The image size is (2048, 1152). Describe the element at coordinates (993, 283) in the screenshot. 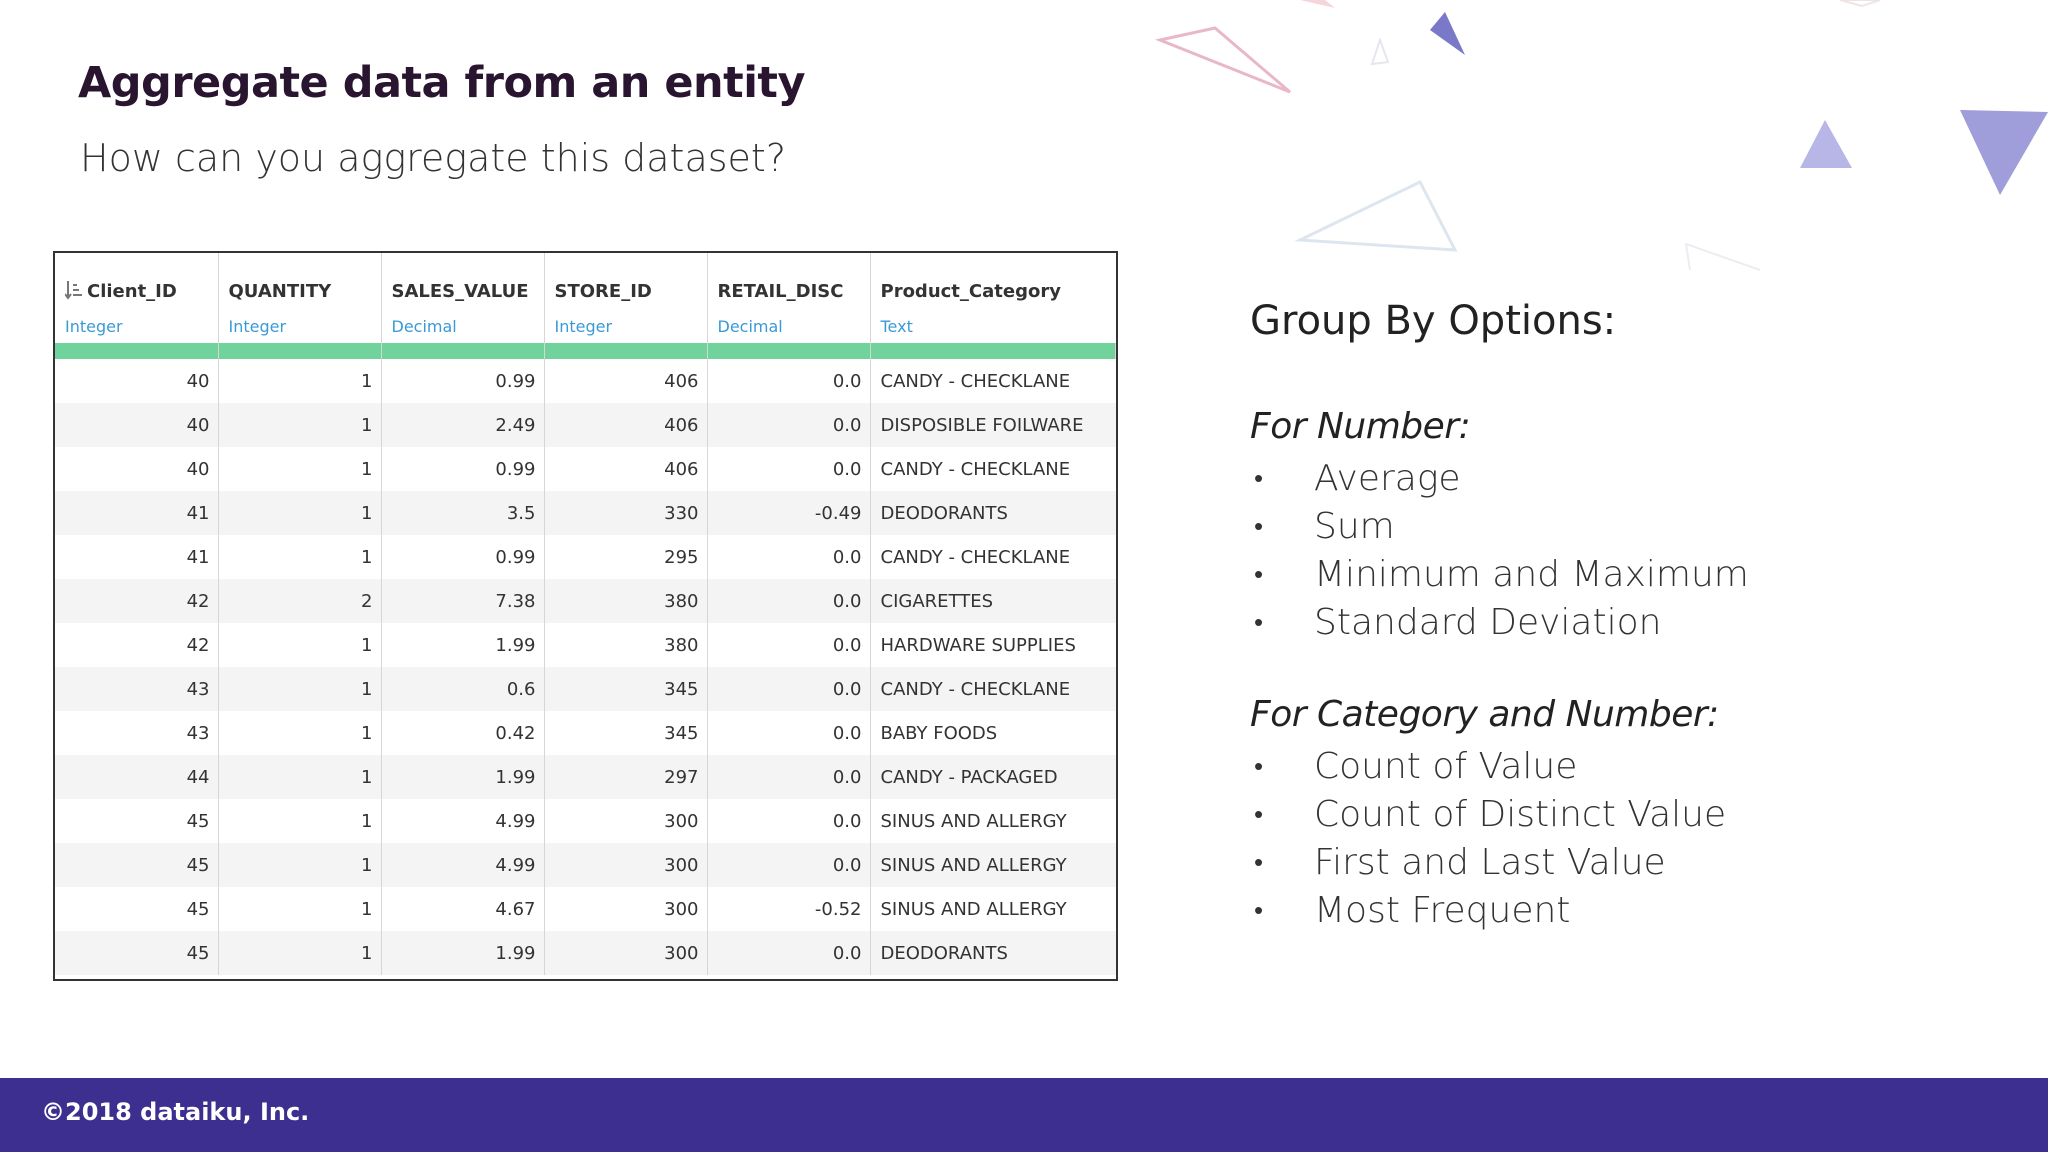

I see `column-header: Product_Category` at that location.